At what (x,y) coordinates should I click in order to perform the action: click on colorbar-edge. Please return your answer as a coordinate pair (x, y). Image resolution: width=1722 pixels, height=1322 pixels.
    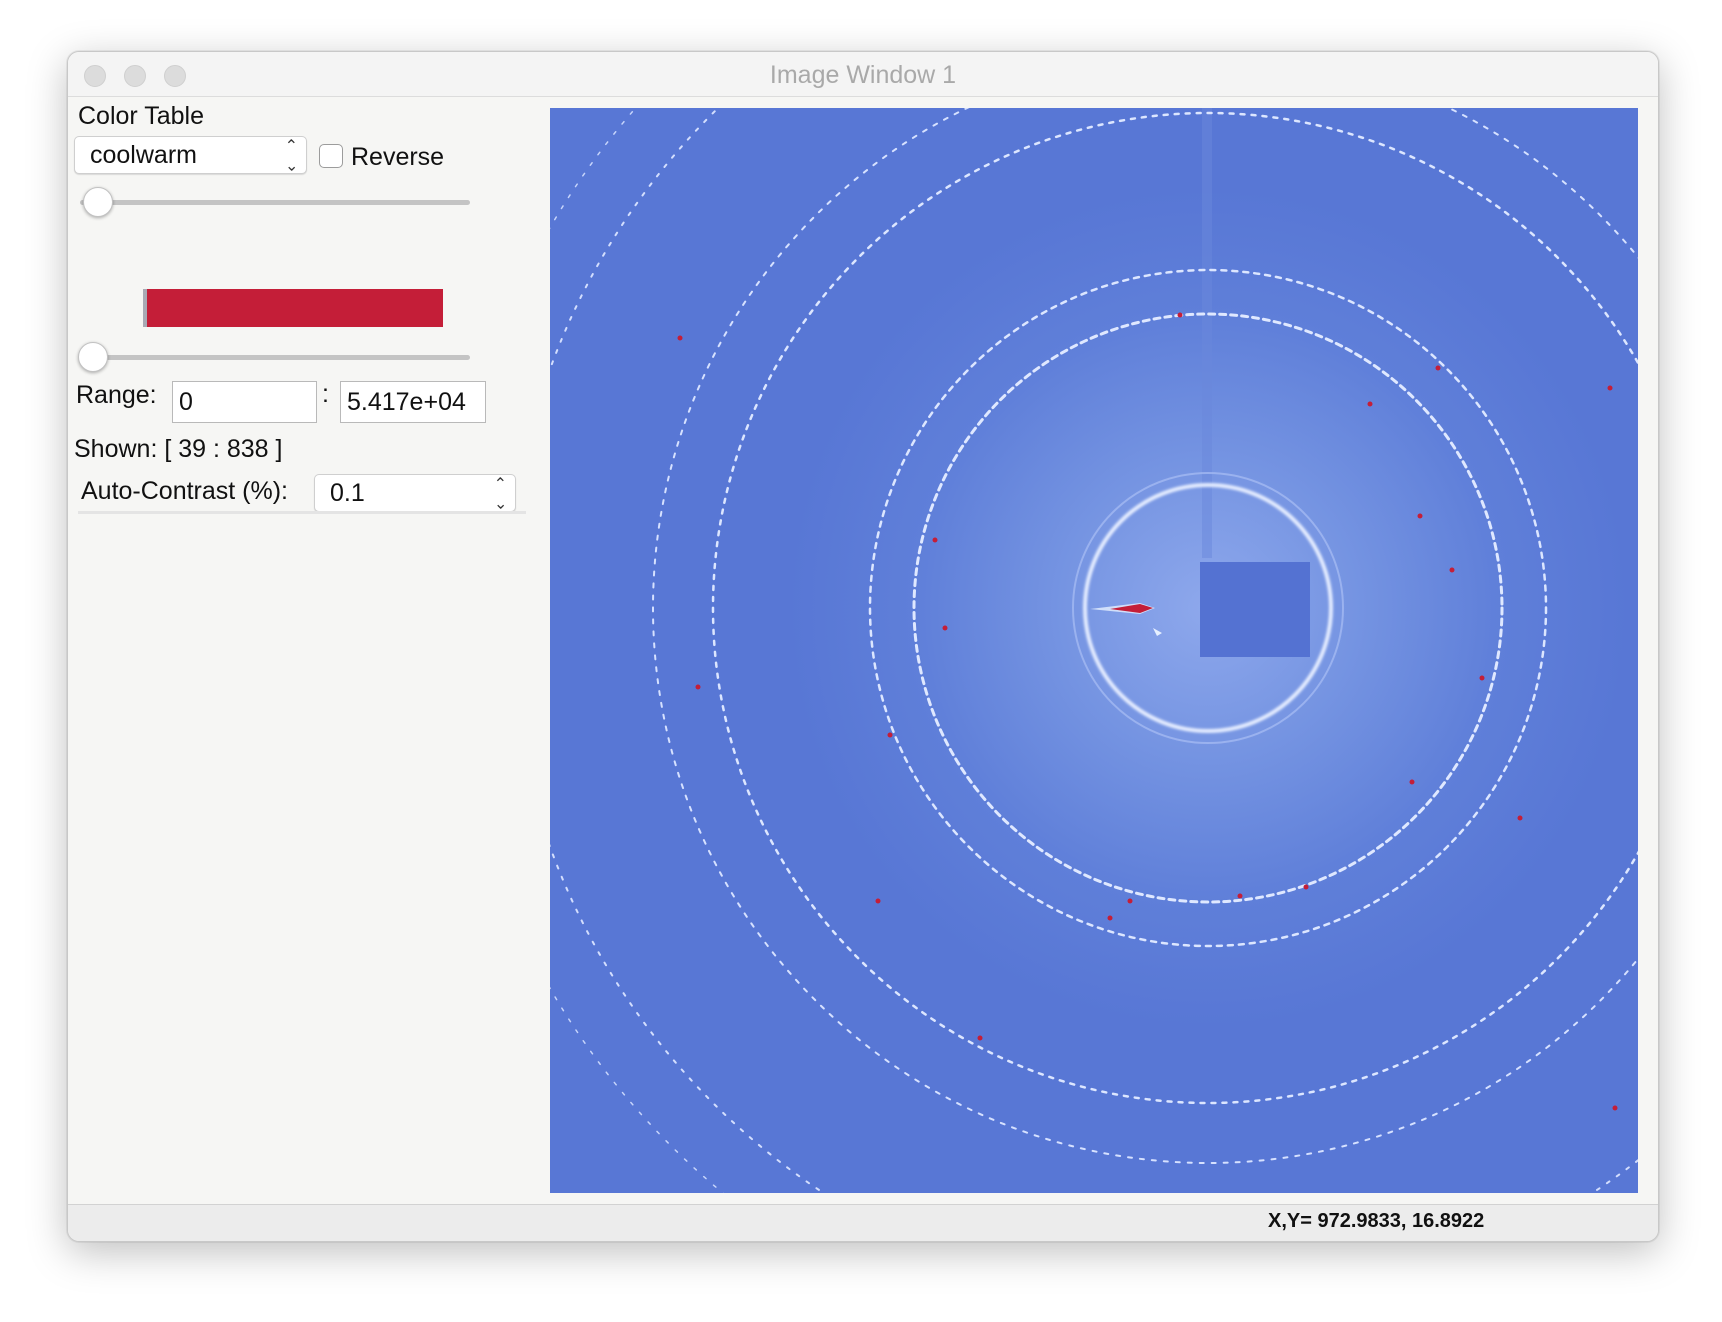
    Looking at the image, I should click on (145, 308).